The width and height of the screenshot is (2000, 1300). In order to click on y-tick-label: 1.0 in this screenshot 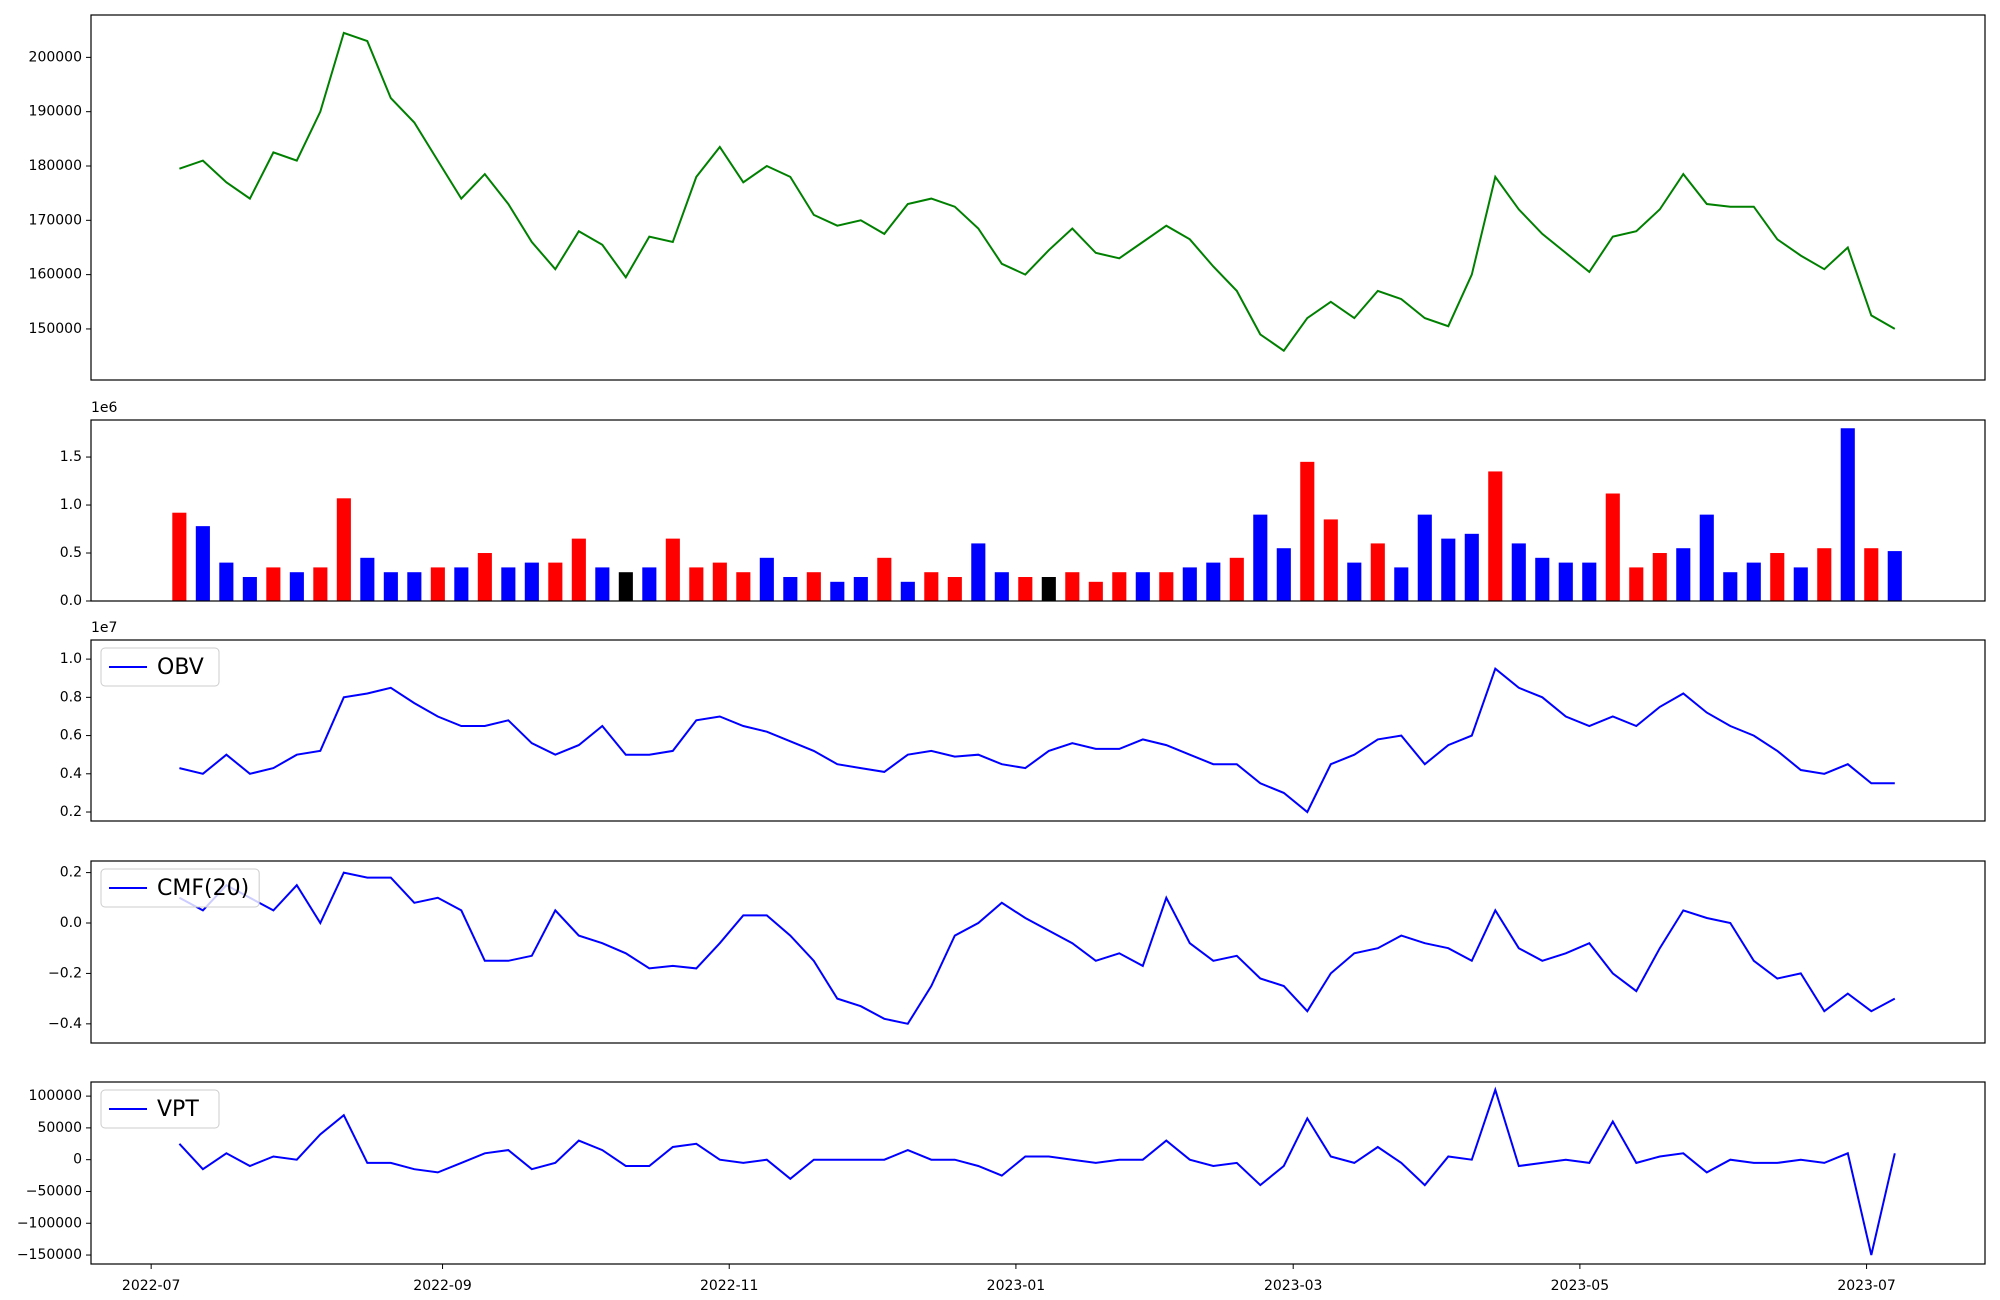, I will do `click(71, 505)`.